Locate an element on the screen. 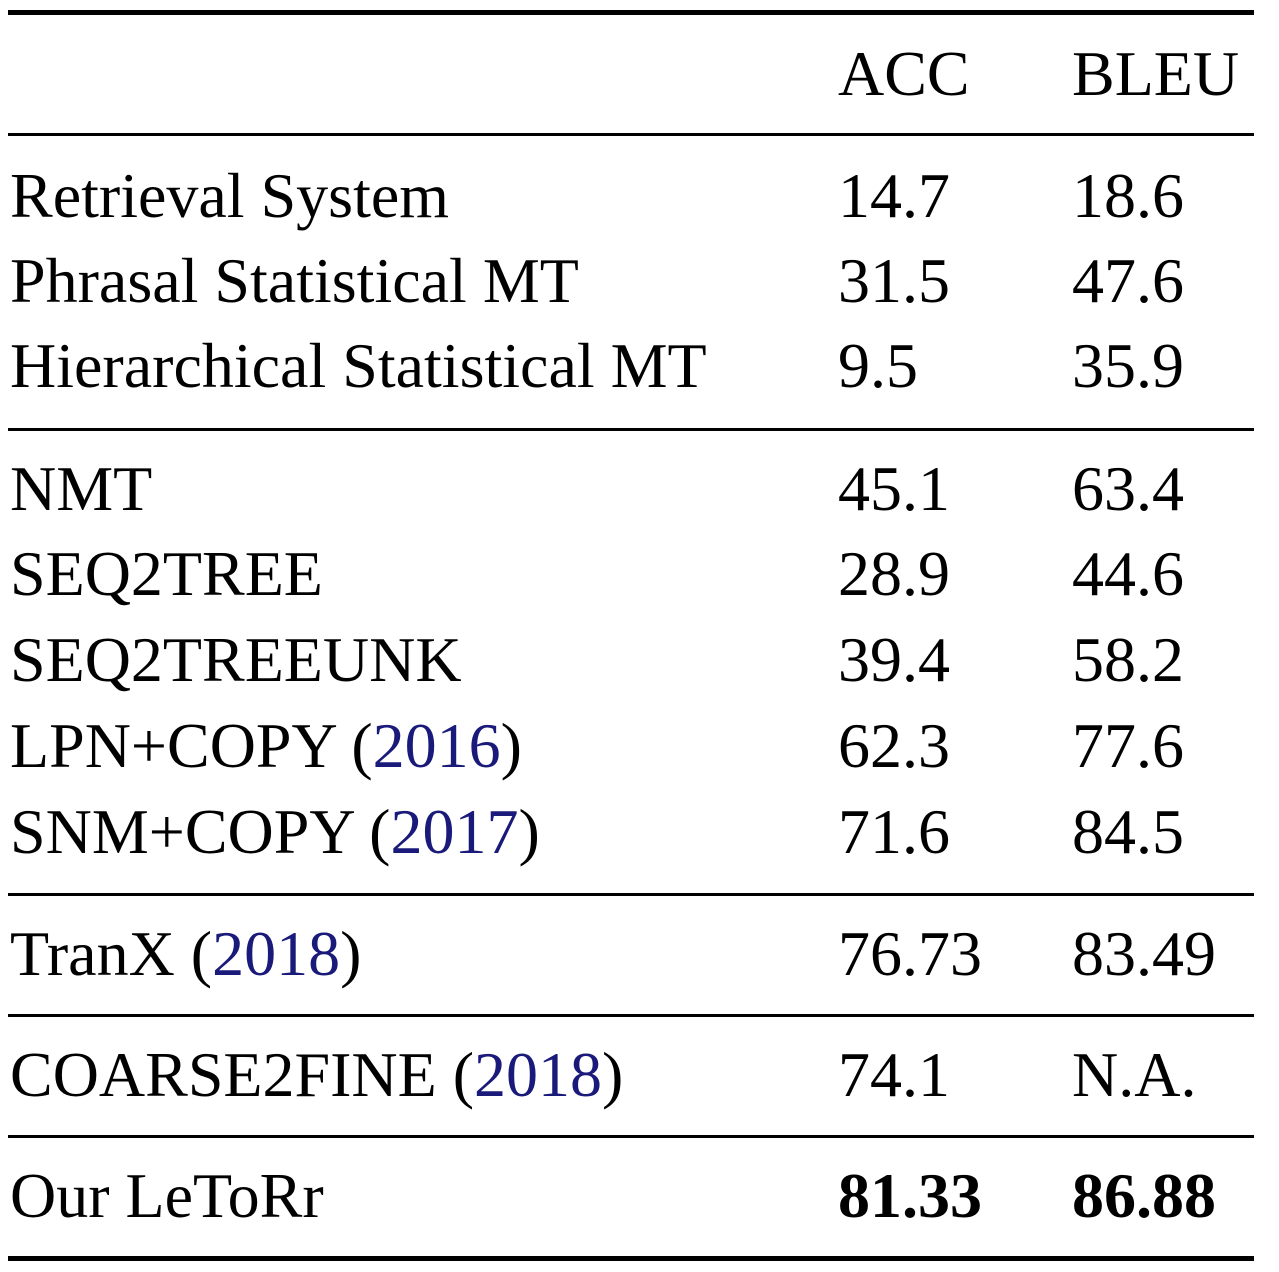 The image size is (1279, 1272). header-rule is located at coordinates (631, 134).